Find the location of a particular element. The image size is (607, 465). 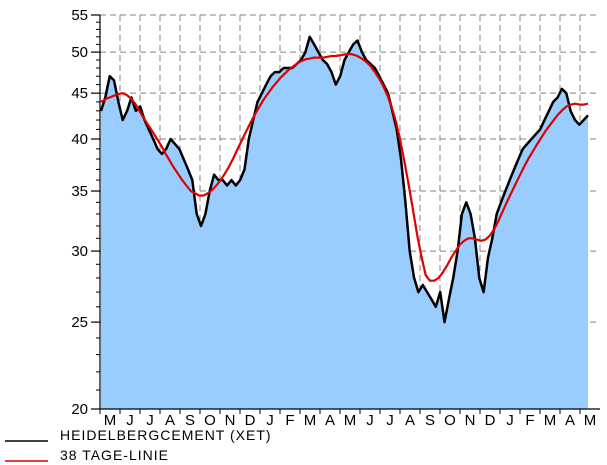

y-tick-label: 30 is located at coordinates (79, 251).